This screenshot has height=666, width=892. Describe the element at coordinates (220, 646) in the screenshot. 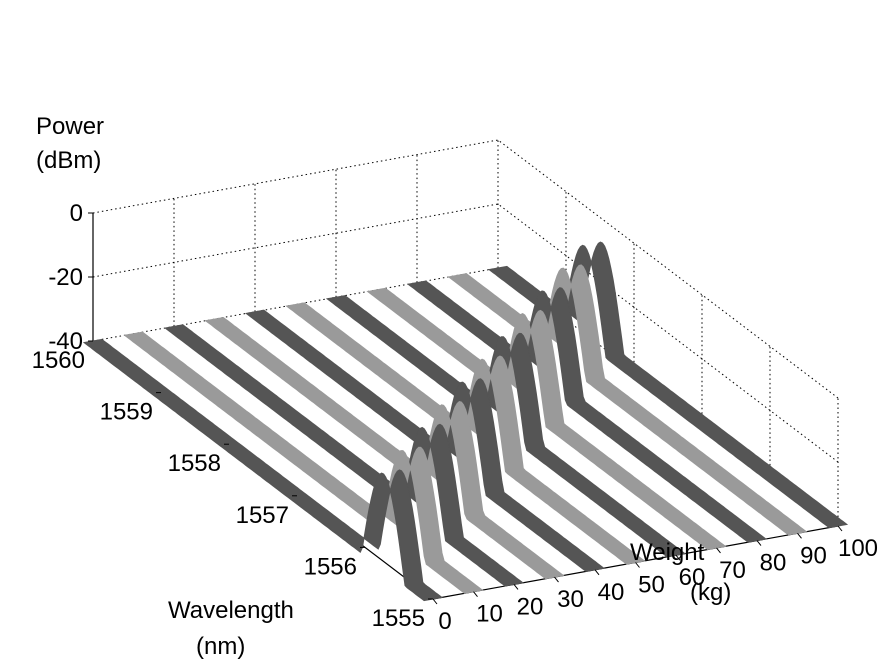

I see `y-axis-label-line-2: (nm)` at that location.